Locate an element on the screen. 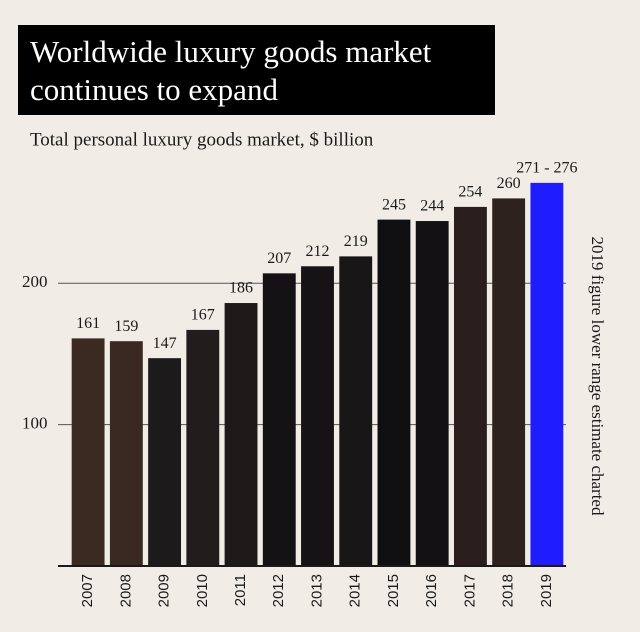 This screenshot has height=632, width=640. value-label: 167 is located at coordinates (203, 315).